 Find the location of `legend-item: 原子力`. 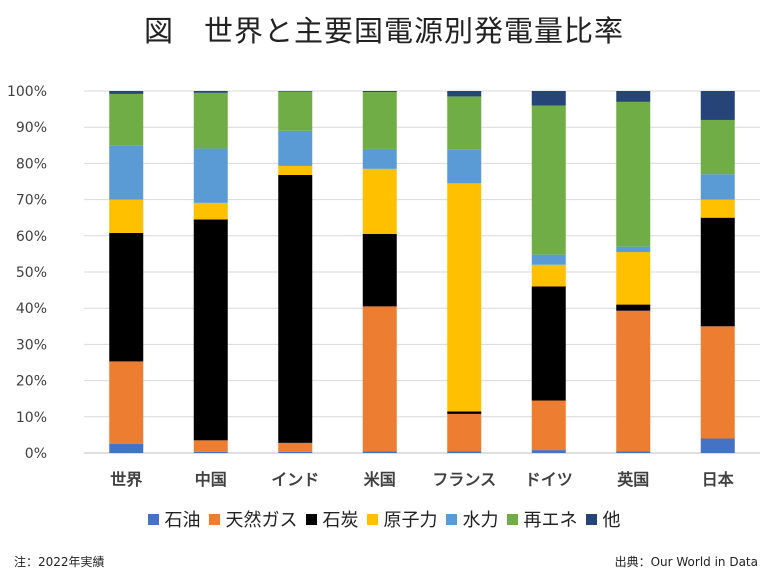

legend-item: 原子力 is located at coordinates (402, 519).